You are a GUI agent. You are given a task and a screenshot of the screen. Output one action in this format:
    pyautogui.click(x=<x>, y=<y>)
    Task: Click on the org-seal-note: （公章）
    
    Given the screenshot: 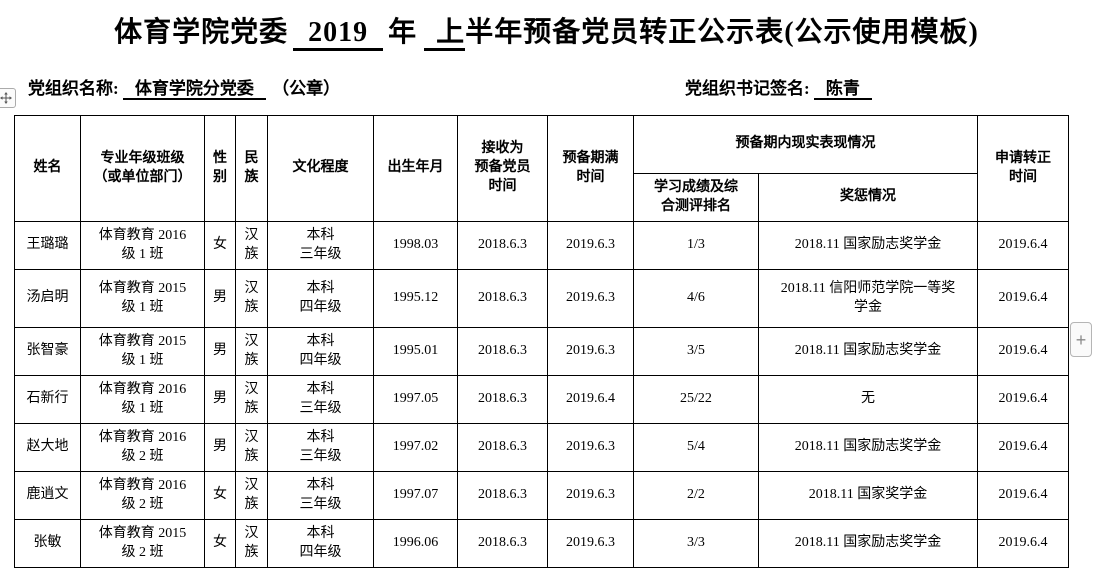 What is the action you would take?
    pyautogui.click(x=306, y=88)
    